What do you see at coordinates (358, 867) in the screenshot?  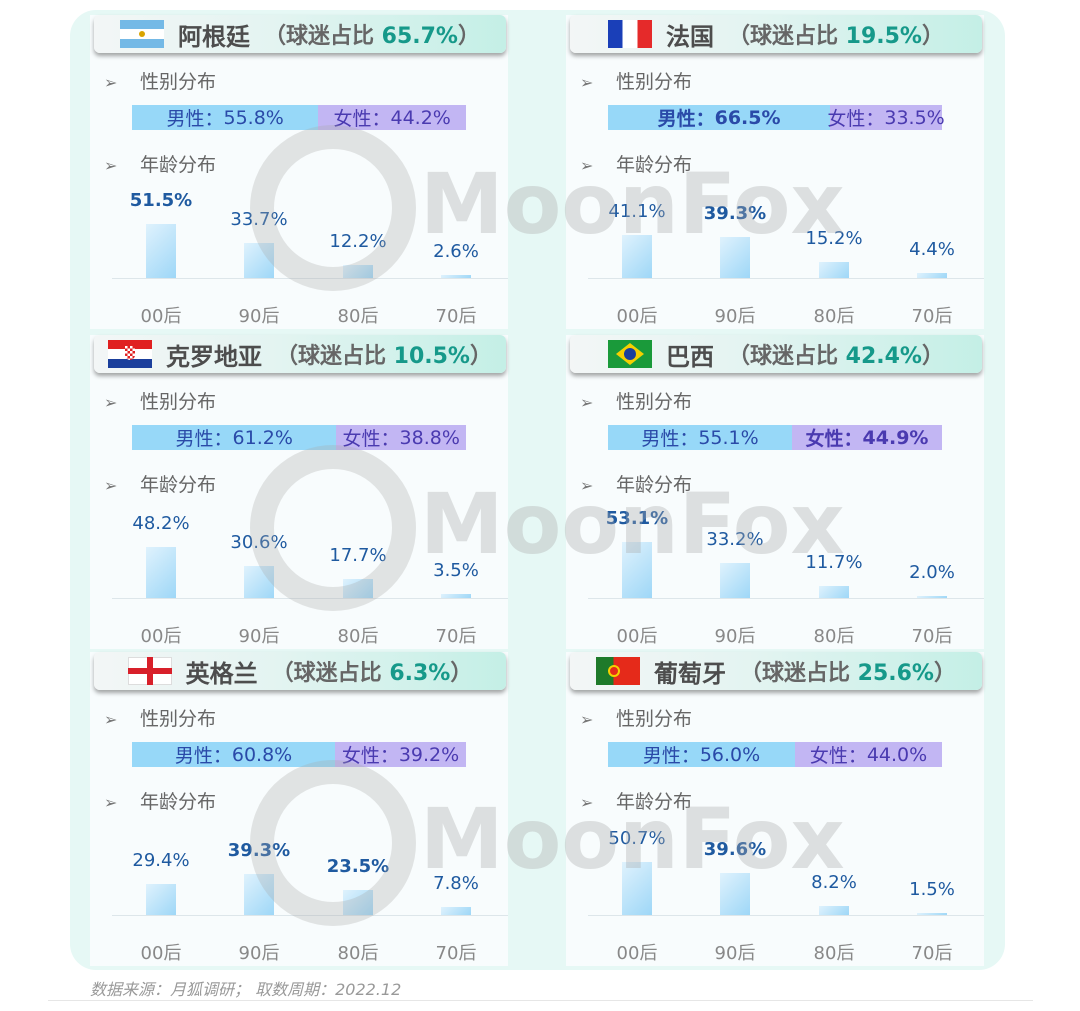 I see `age-value-label: 23.5%` at bounding box center [358, 867].